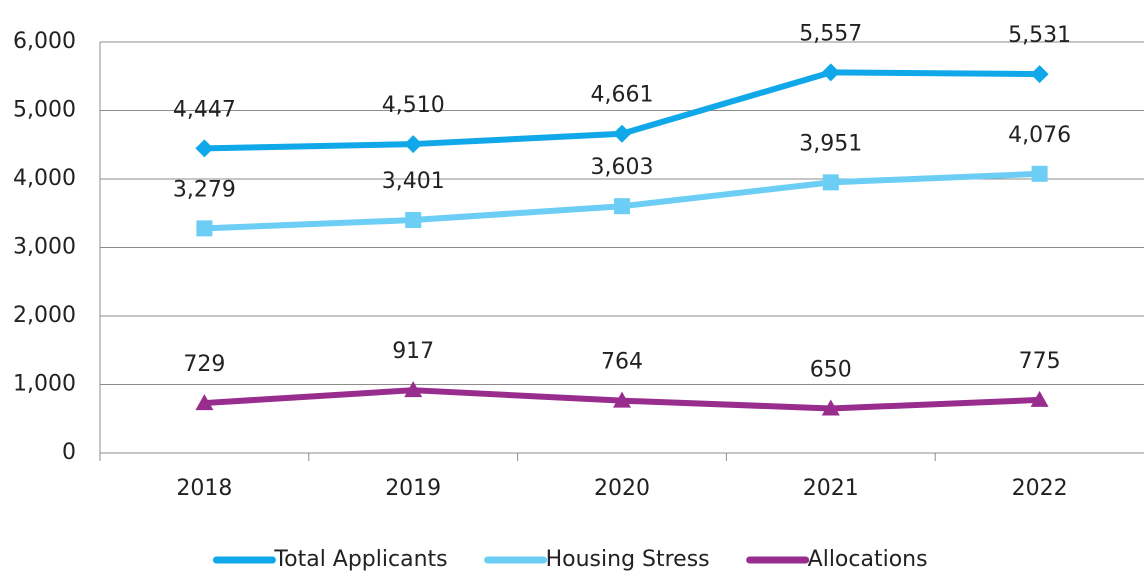 The width and height of the screenshot is (1144, 574). I want to click on data-label: 729, so click(204, 364).